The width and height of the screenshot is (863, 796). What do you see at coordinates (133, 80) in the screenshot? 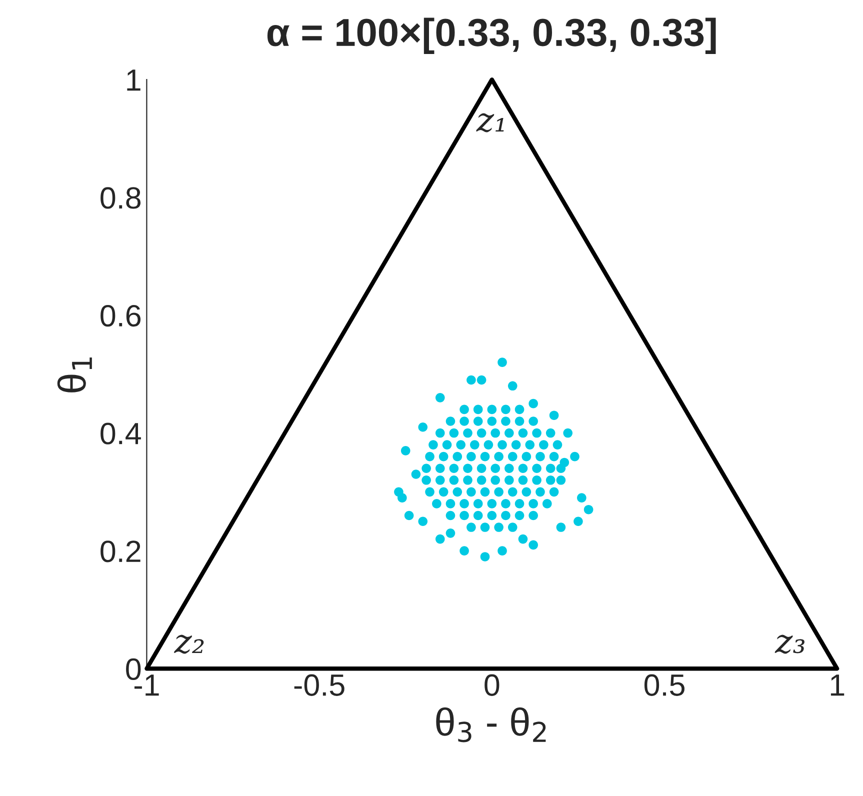
I see `y-tick-label: 1` at bounding box center [133, 80].